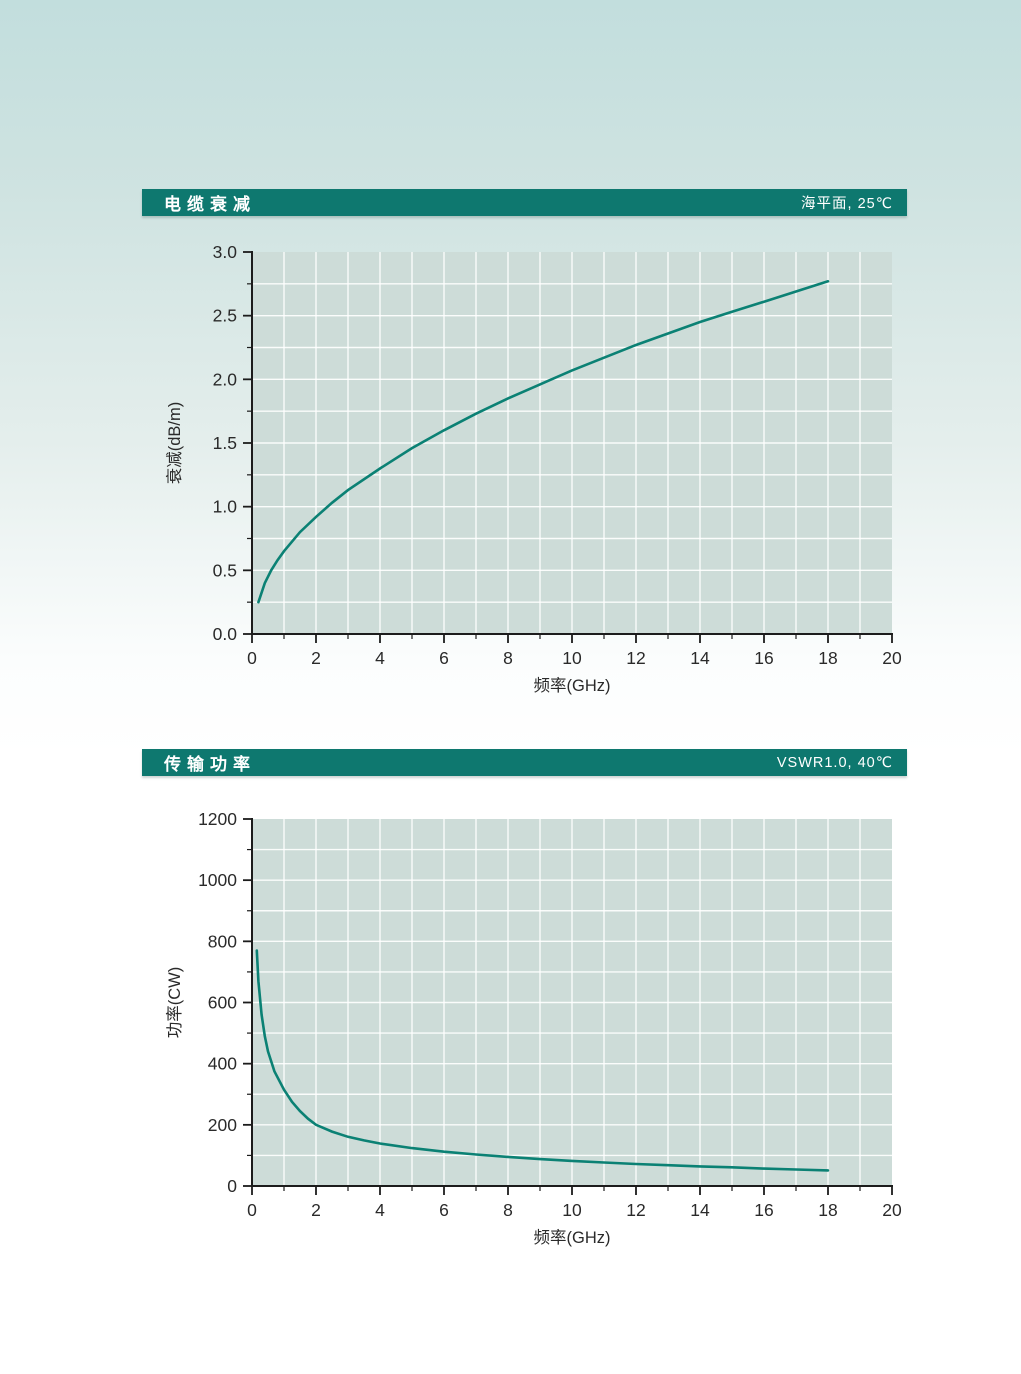  I want to click on svg-text: 1000, so click(217, 880).